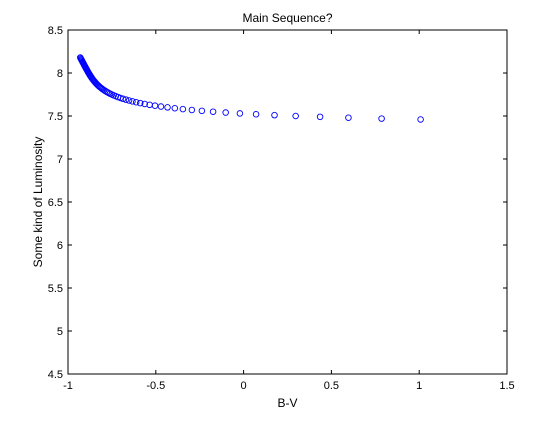  Describe the element at coordinates (419, 386) in the screenshot. I see `x-tick-label: 1` at that location.